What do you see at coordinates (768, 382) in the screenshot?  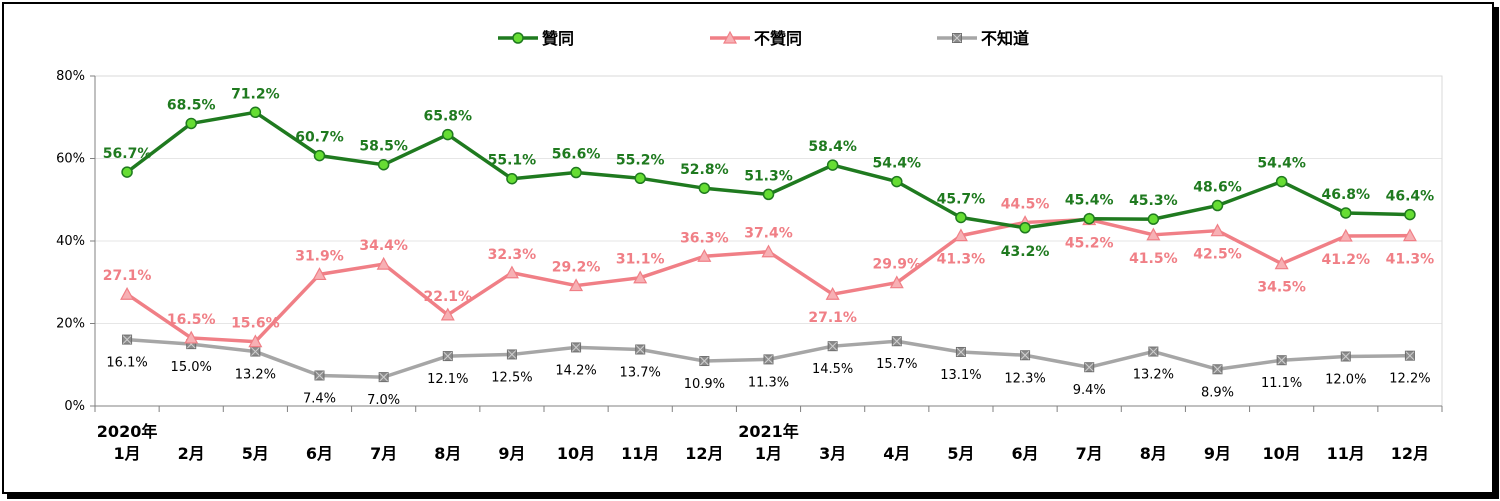 I see `data-label: 11.3%` at bounding box center [768, 382].